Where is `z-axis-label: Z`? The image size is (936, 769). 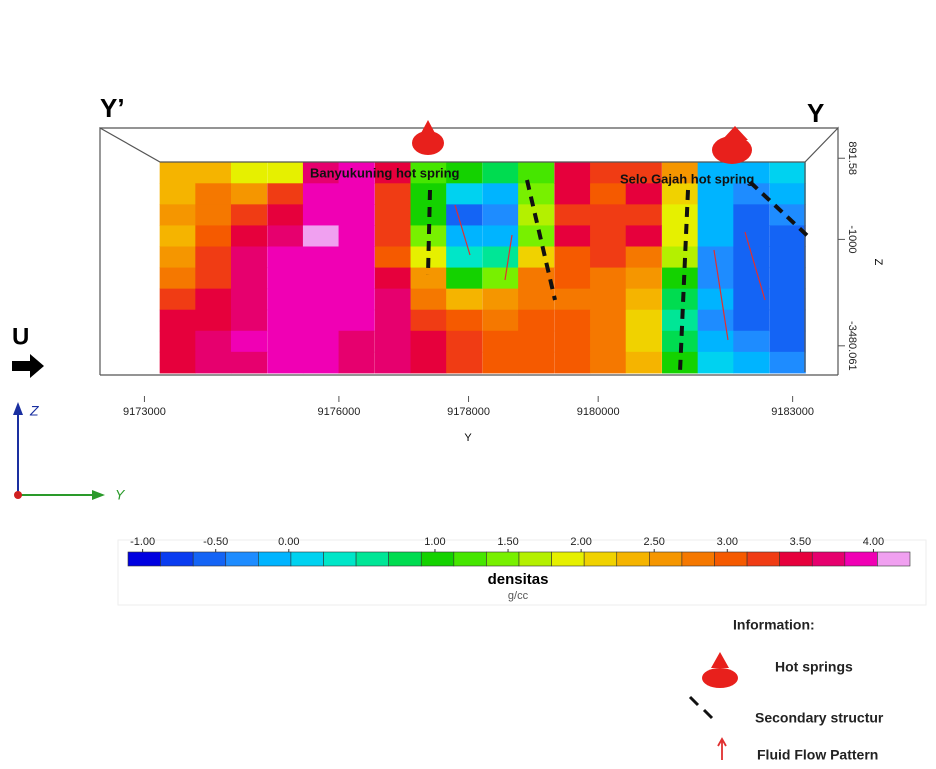 z-axis-label: Z is located at coordinates (878, 262).